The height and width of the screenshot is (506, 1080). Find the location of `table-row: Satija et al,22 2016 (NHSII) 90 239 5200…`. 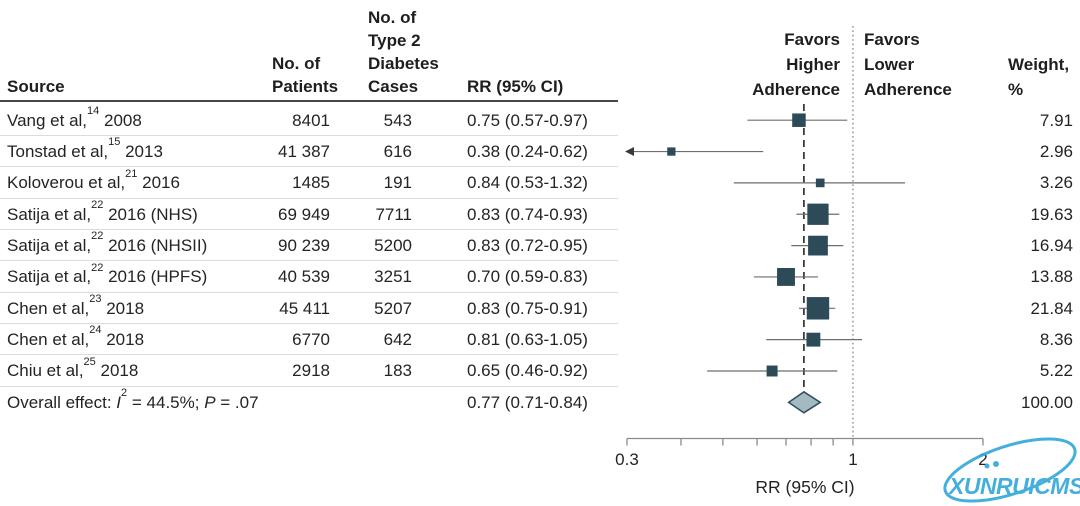

table-row: Satija et al,22 2016 (NHSII) 90 239 5200… is located at coordinates (540, 246).